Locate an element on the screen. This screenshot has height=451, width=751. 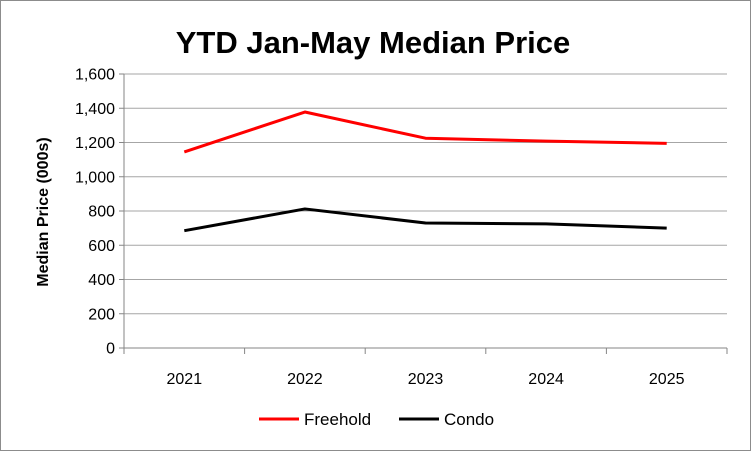
y-tick-label: 200 is located at coordinates (101, 314).